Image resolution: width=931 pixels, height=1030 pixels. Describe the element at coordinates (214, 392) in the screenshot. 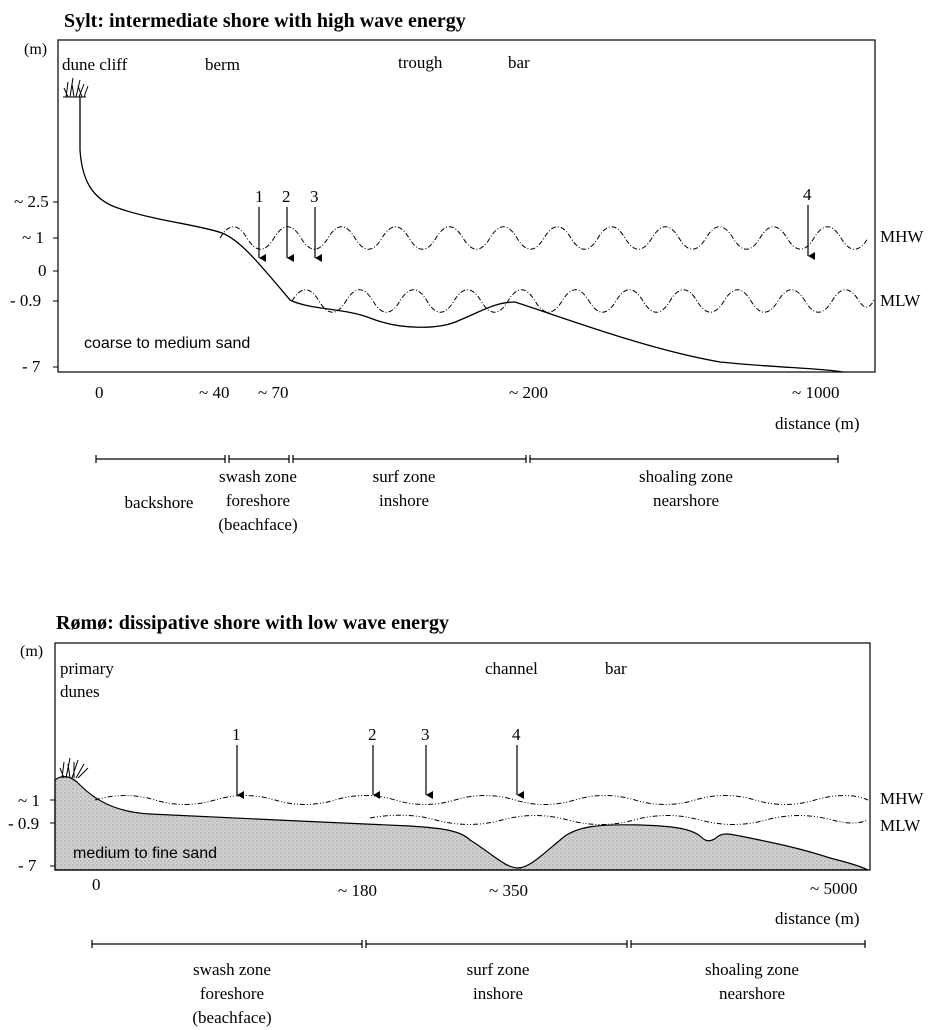

I see `sylt-x-tick: ~ 40` at that location.